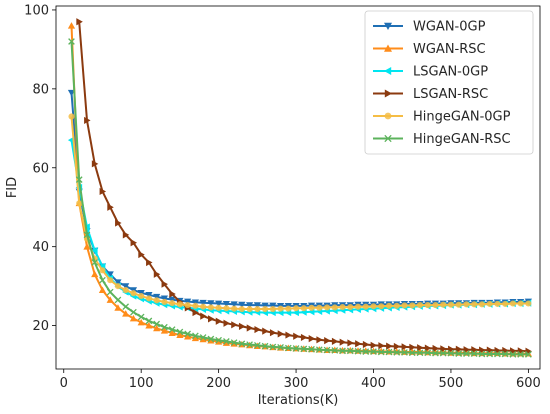 The height and width of the screenshot is (414, 550). Describe the element at coordinates (442, 139) in the screenshot. I see `legend-item: HingeGAN-RSC` at that location.